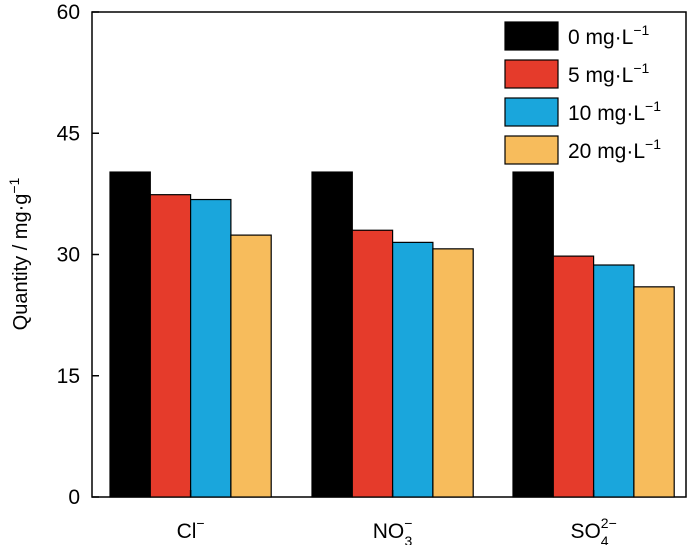 This screenshot has width=700, height=545. I want to click on y-tick-label: 30, so click(68, 255).